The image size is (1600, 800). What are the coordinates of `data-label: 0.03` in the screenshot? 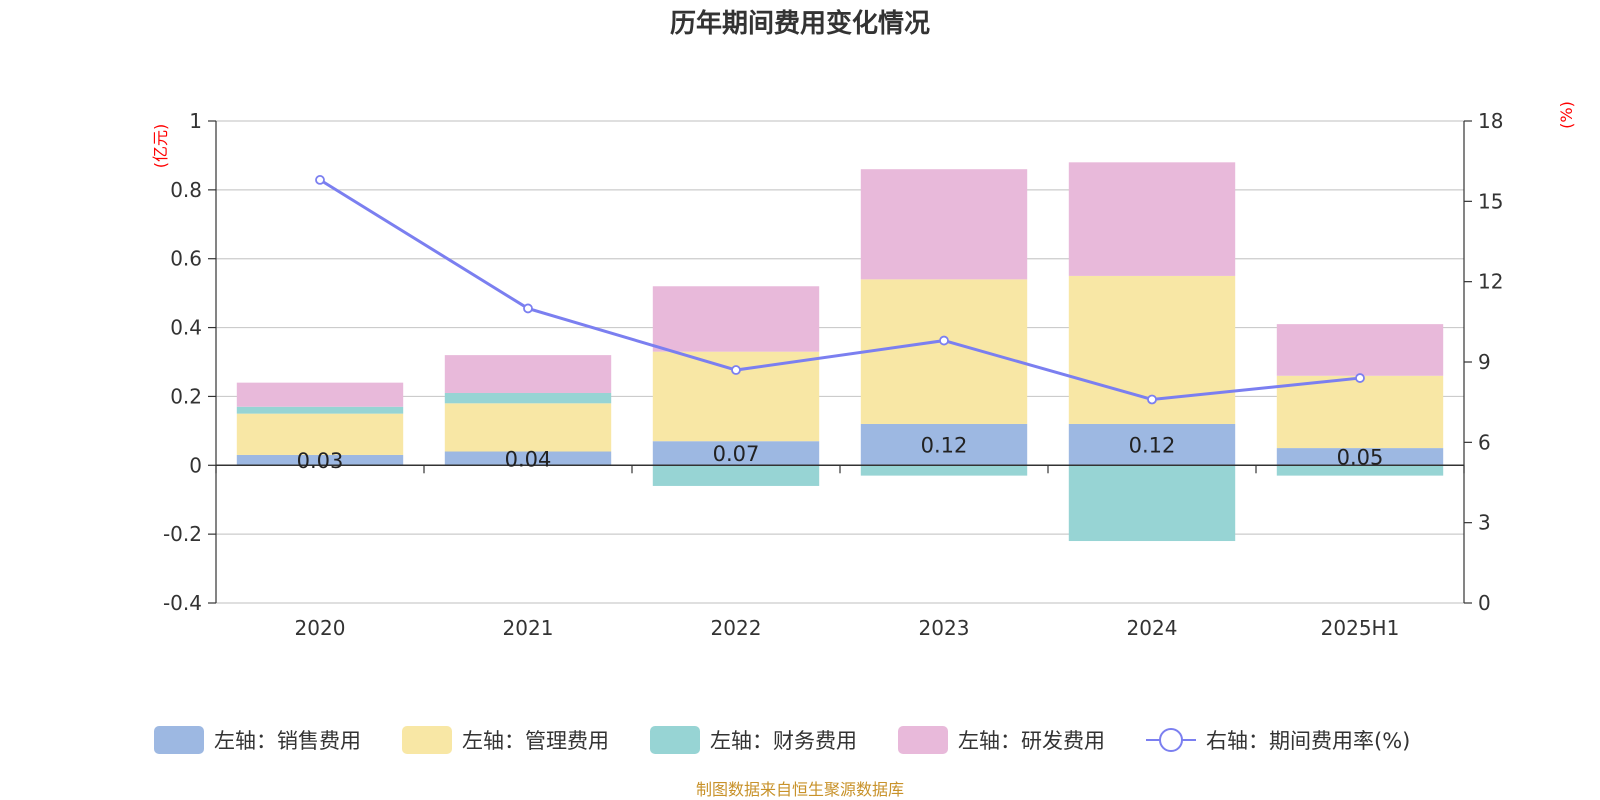 It's located at (320, 461).